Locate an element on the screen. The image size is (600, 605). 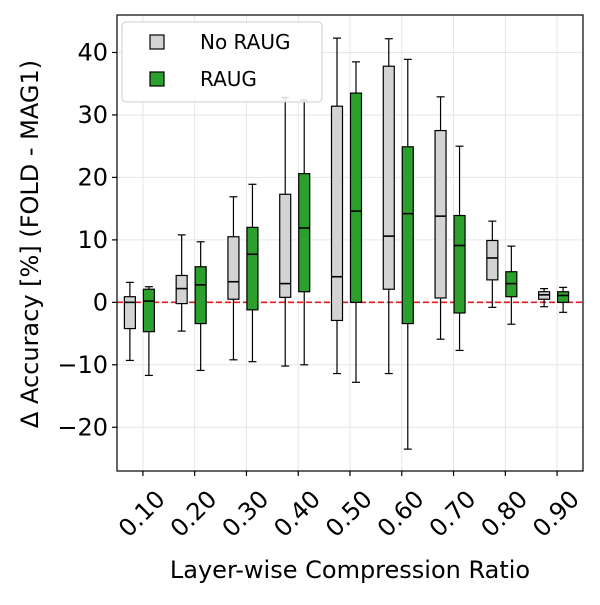
x-tick-label: 0.30 is located at coordinates (246, 514).